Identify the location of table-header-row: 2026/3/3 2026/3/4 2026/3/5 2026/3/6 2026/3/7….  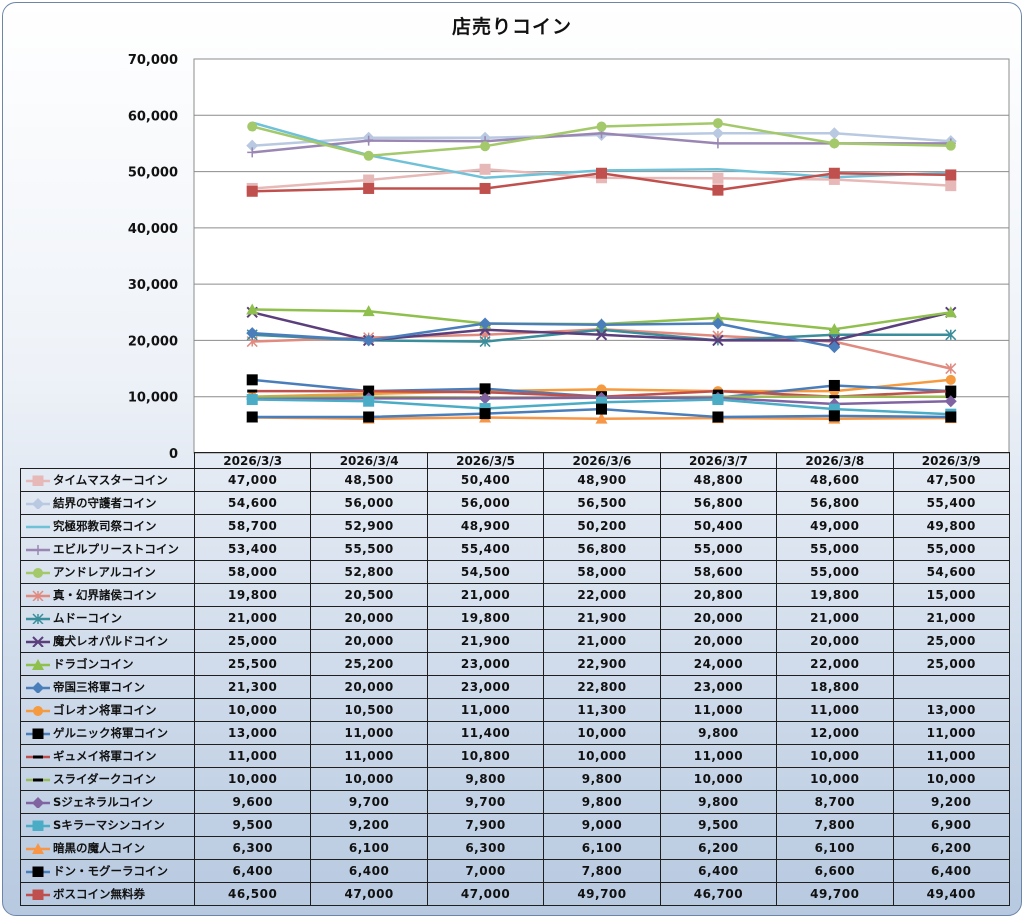
(515, 460).